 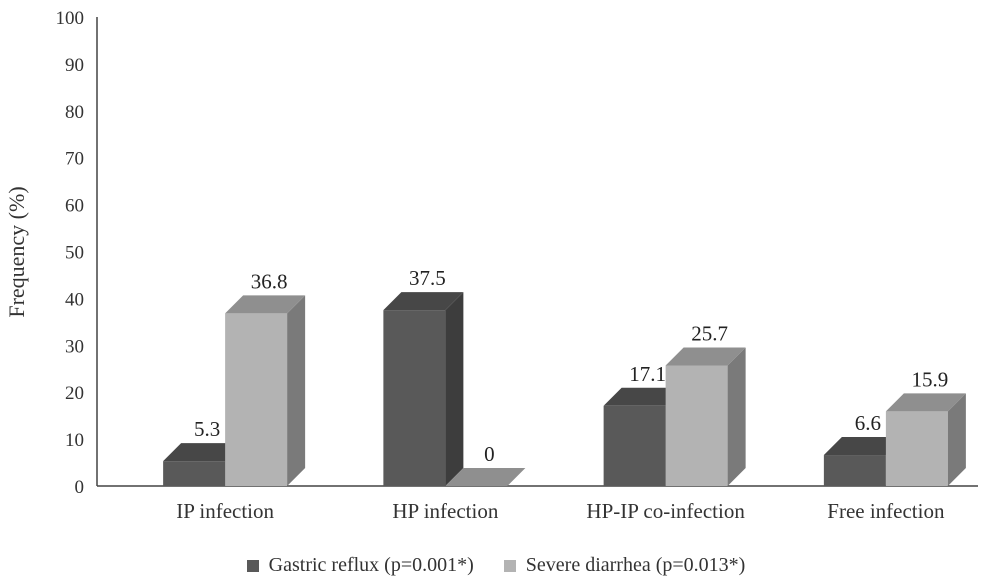 What do you see at coordinates (74, 346) in the screenshot?
I see `y-tick-label-30: 30` at bounding box center [74, 346].